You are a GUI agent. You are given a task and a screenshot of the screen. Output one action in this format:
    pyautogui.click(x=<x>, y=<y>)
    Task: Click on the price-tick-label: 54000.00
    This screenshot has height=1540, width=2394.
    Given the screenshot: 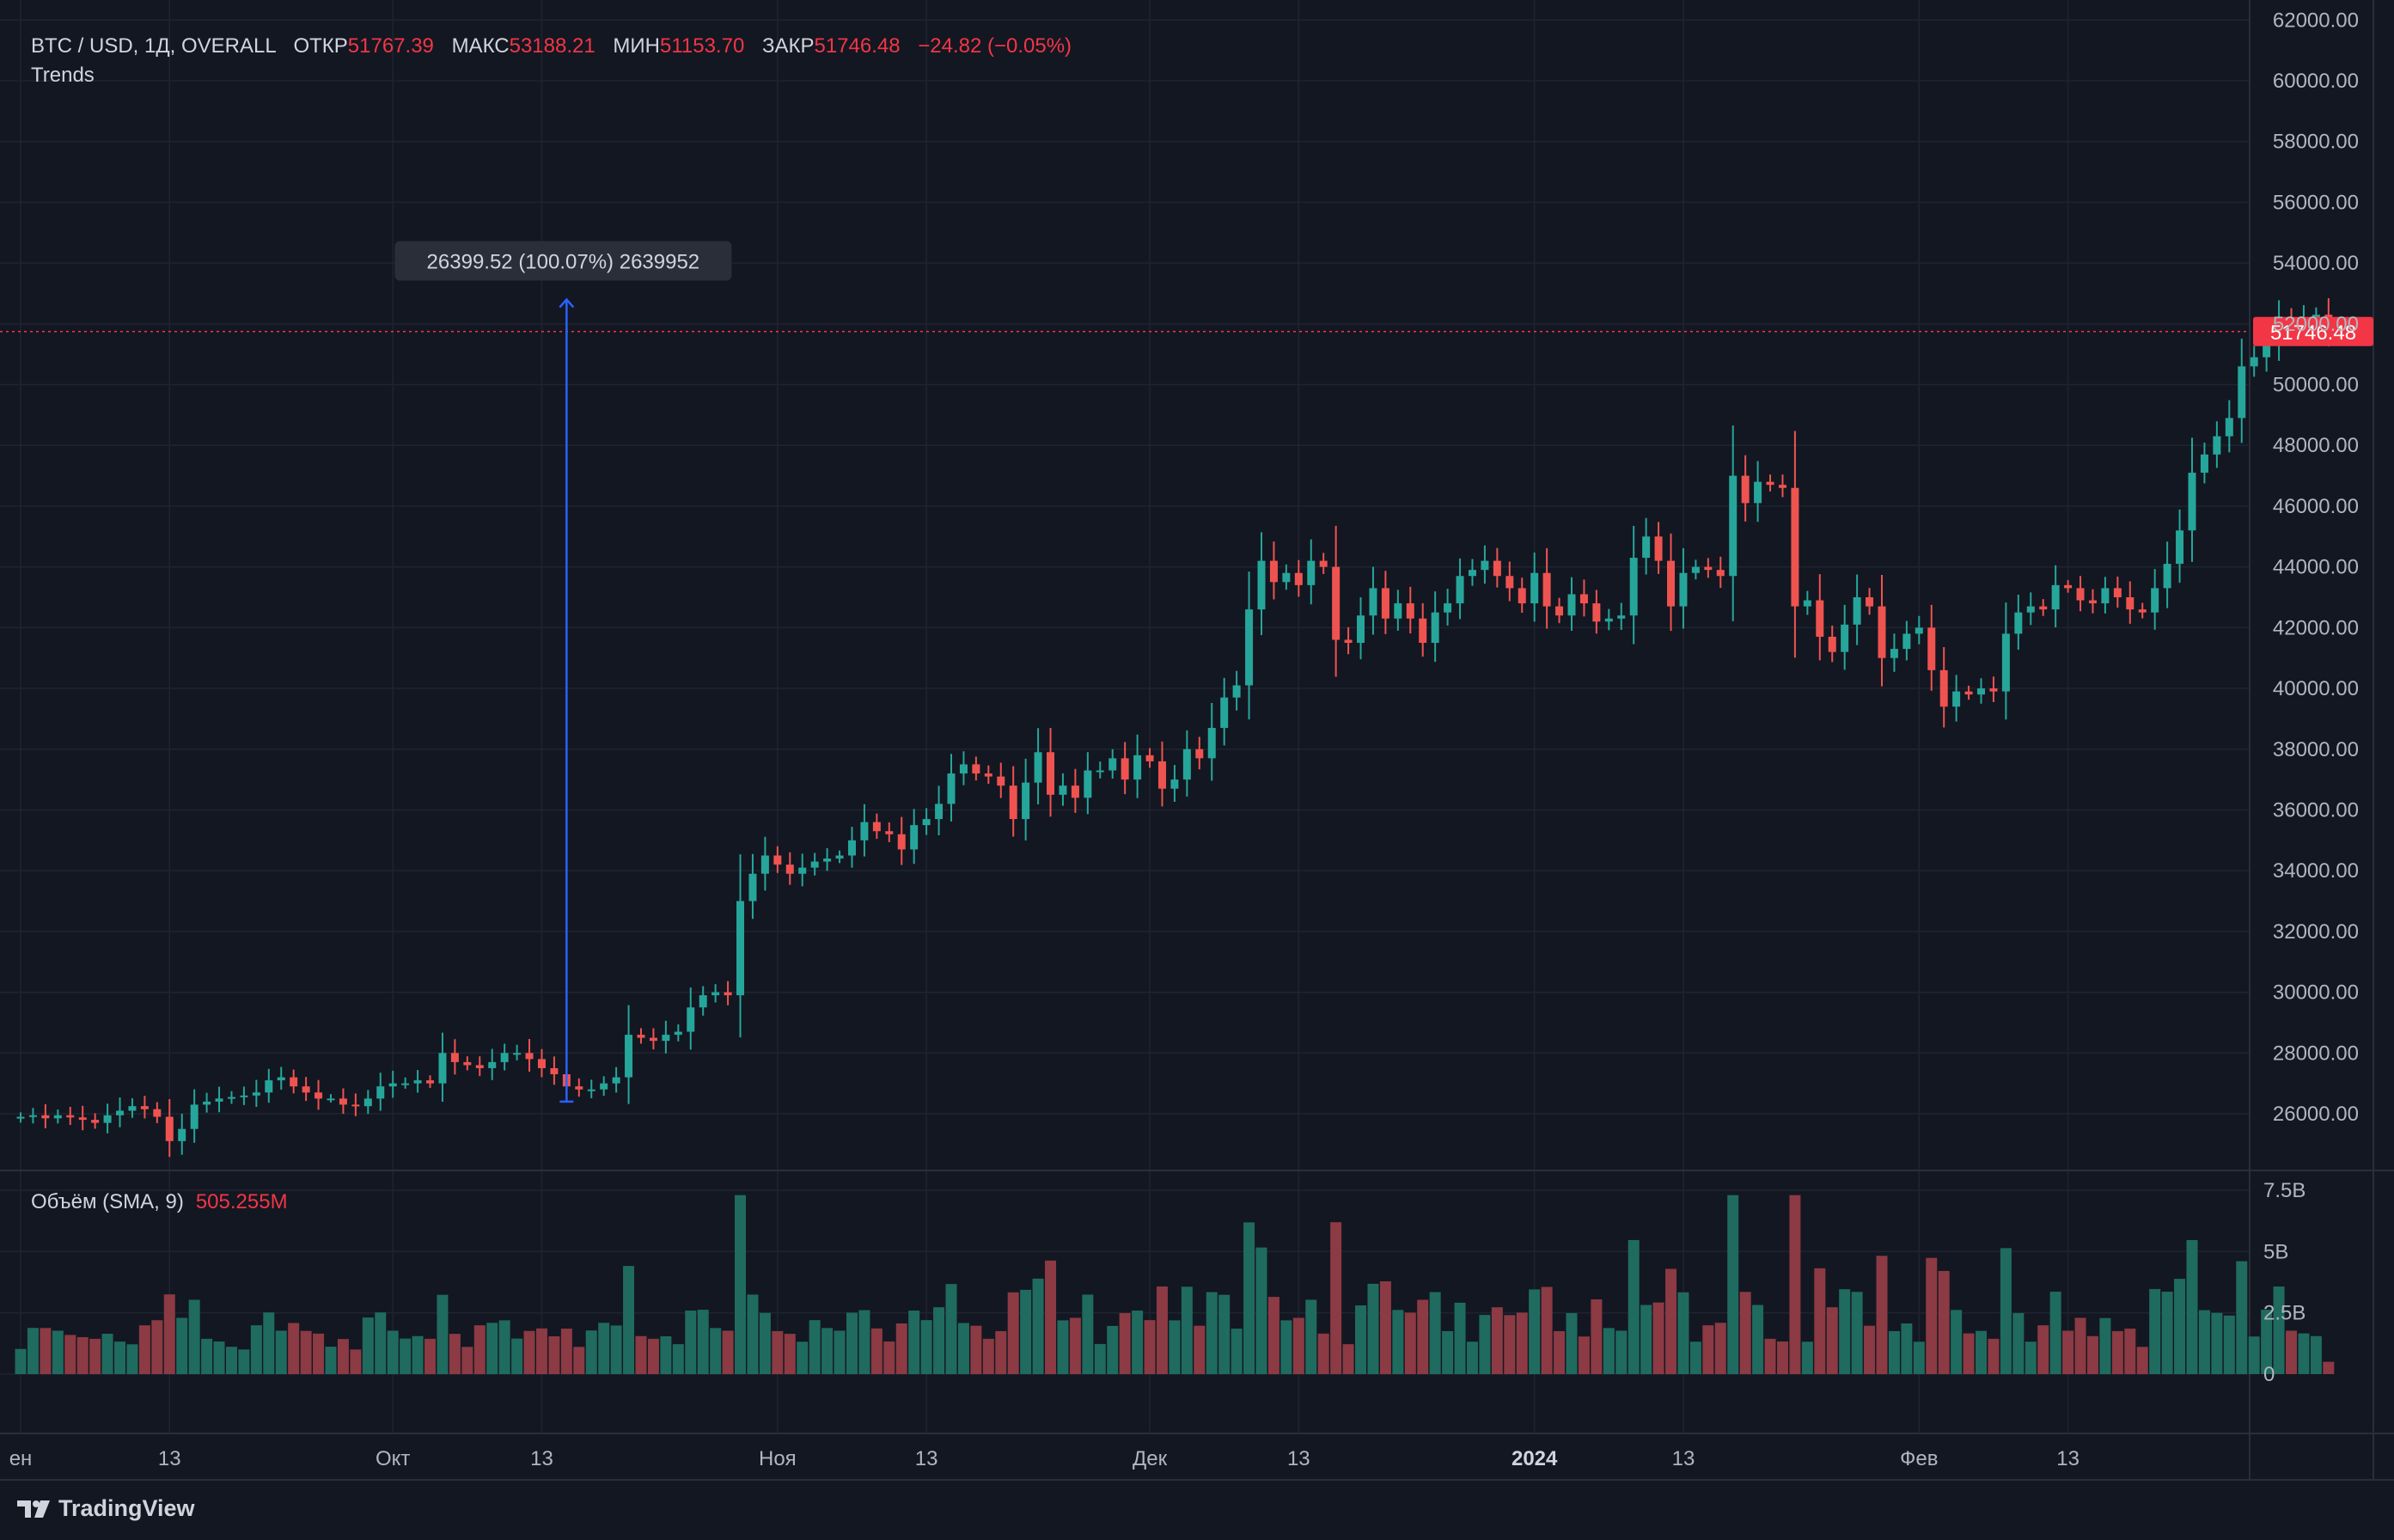 What is the action you would take?
    pyautogui.click(x=2316, y=263)
    